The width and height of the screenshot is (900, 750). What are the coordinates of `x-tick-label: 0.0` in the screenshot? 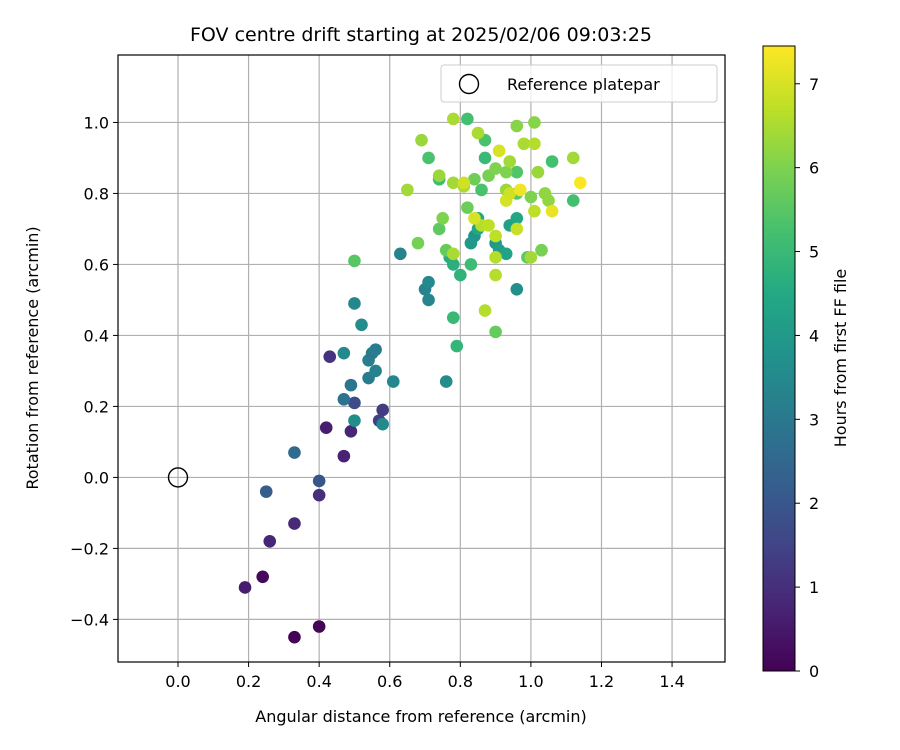 It's located at (177, 681).